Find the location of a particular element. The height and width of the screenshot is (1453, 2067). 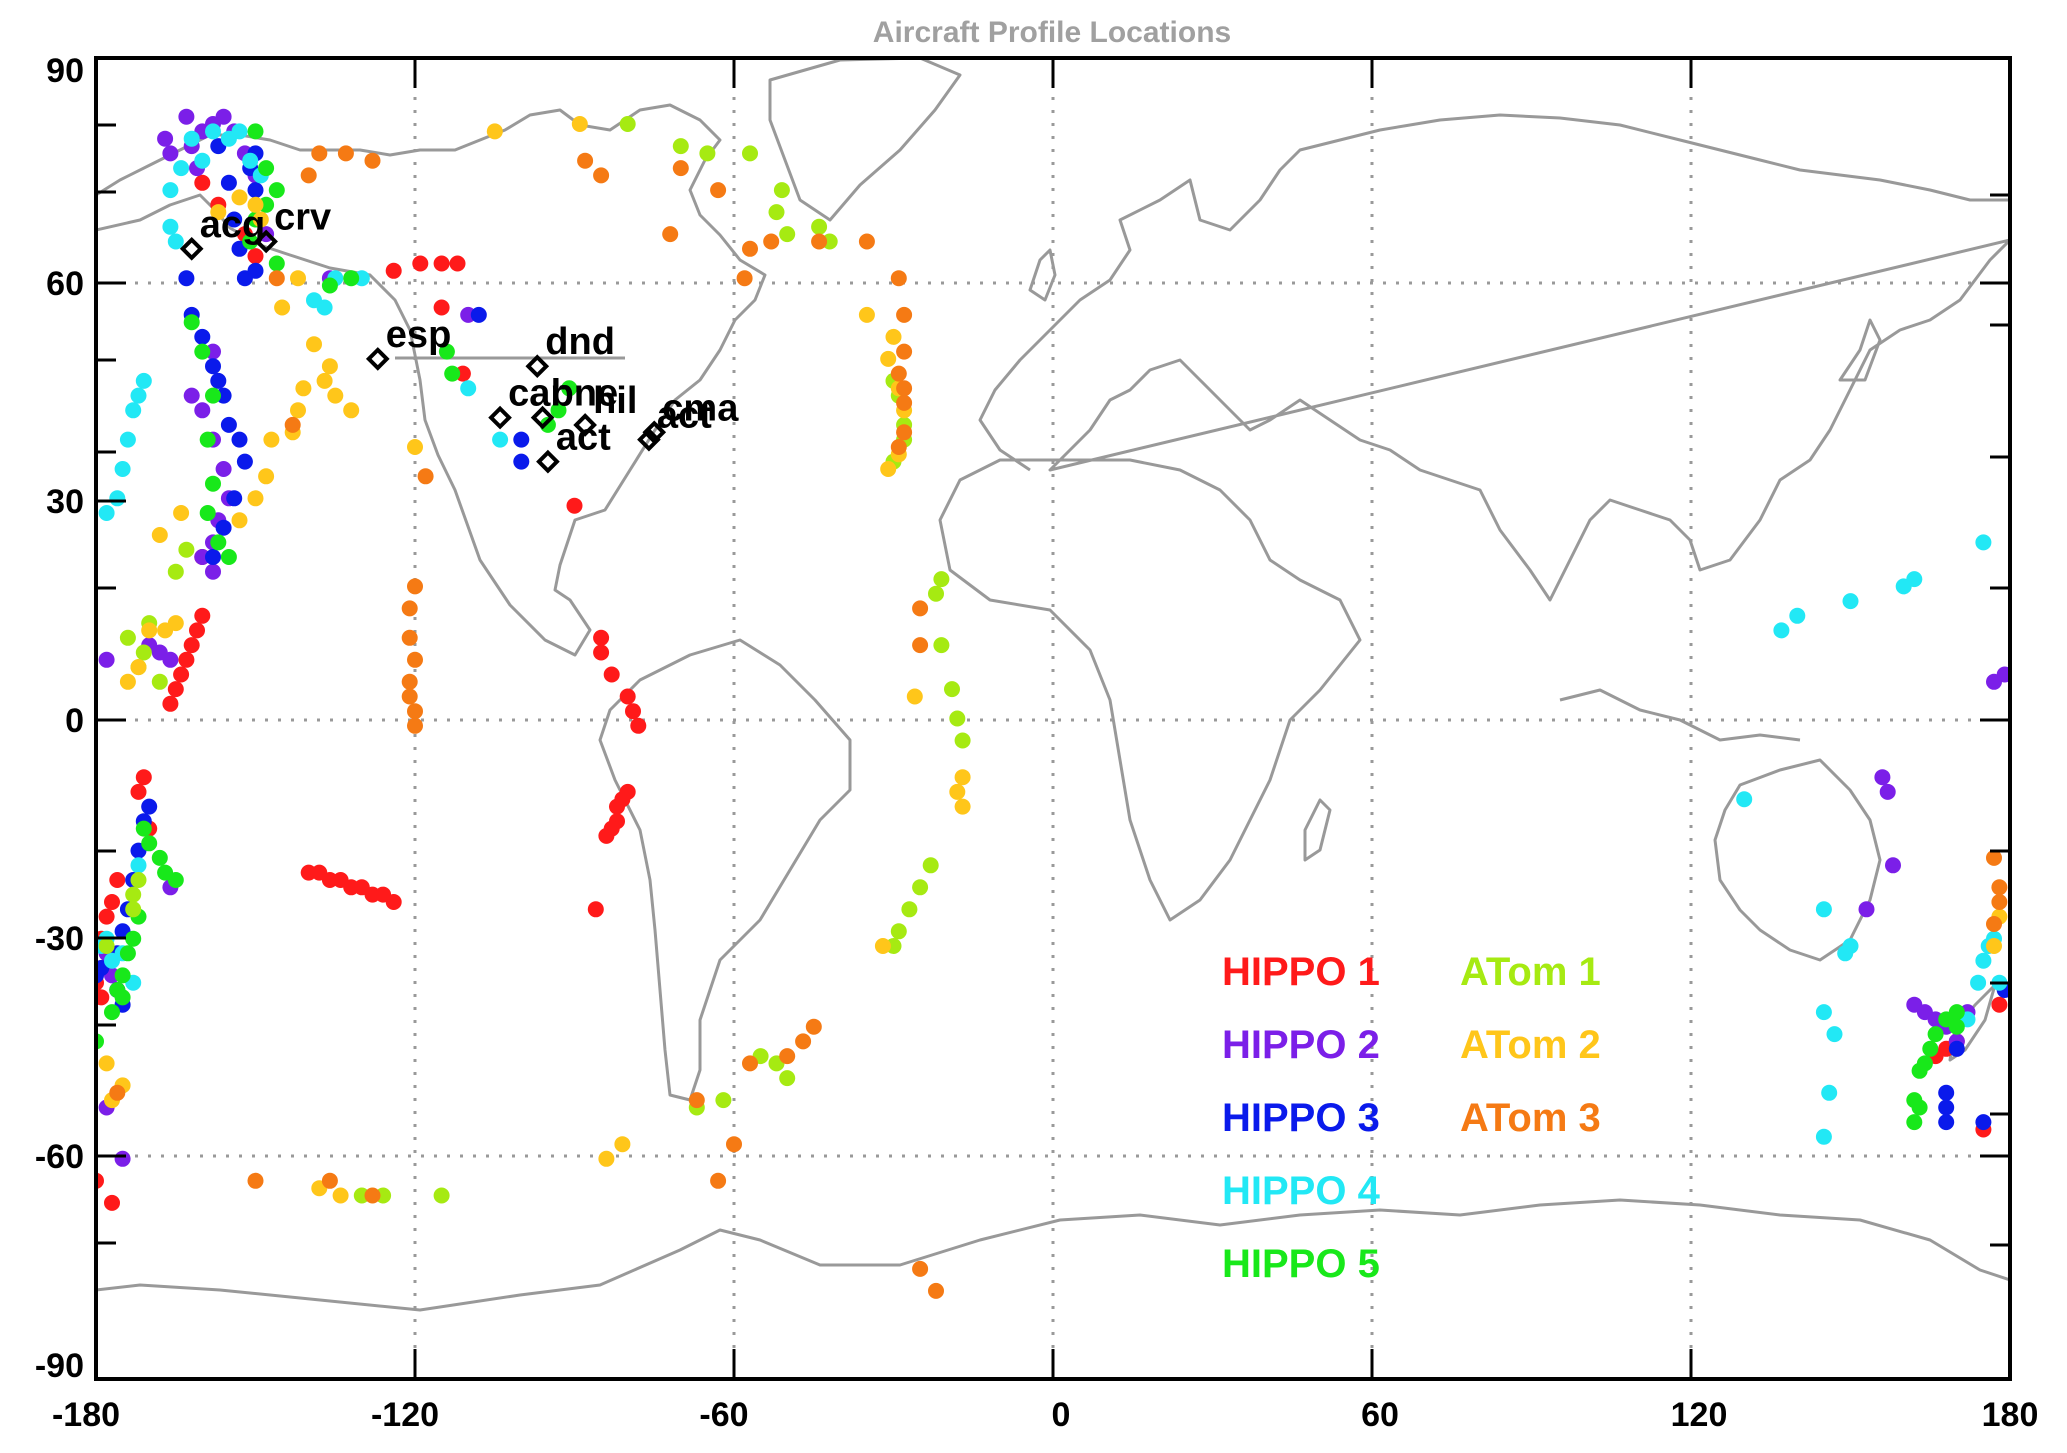

legend-entry-atom-1: ATom 1 is located at coordinates (1530, 972).